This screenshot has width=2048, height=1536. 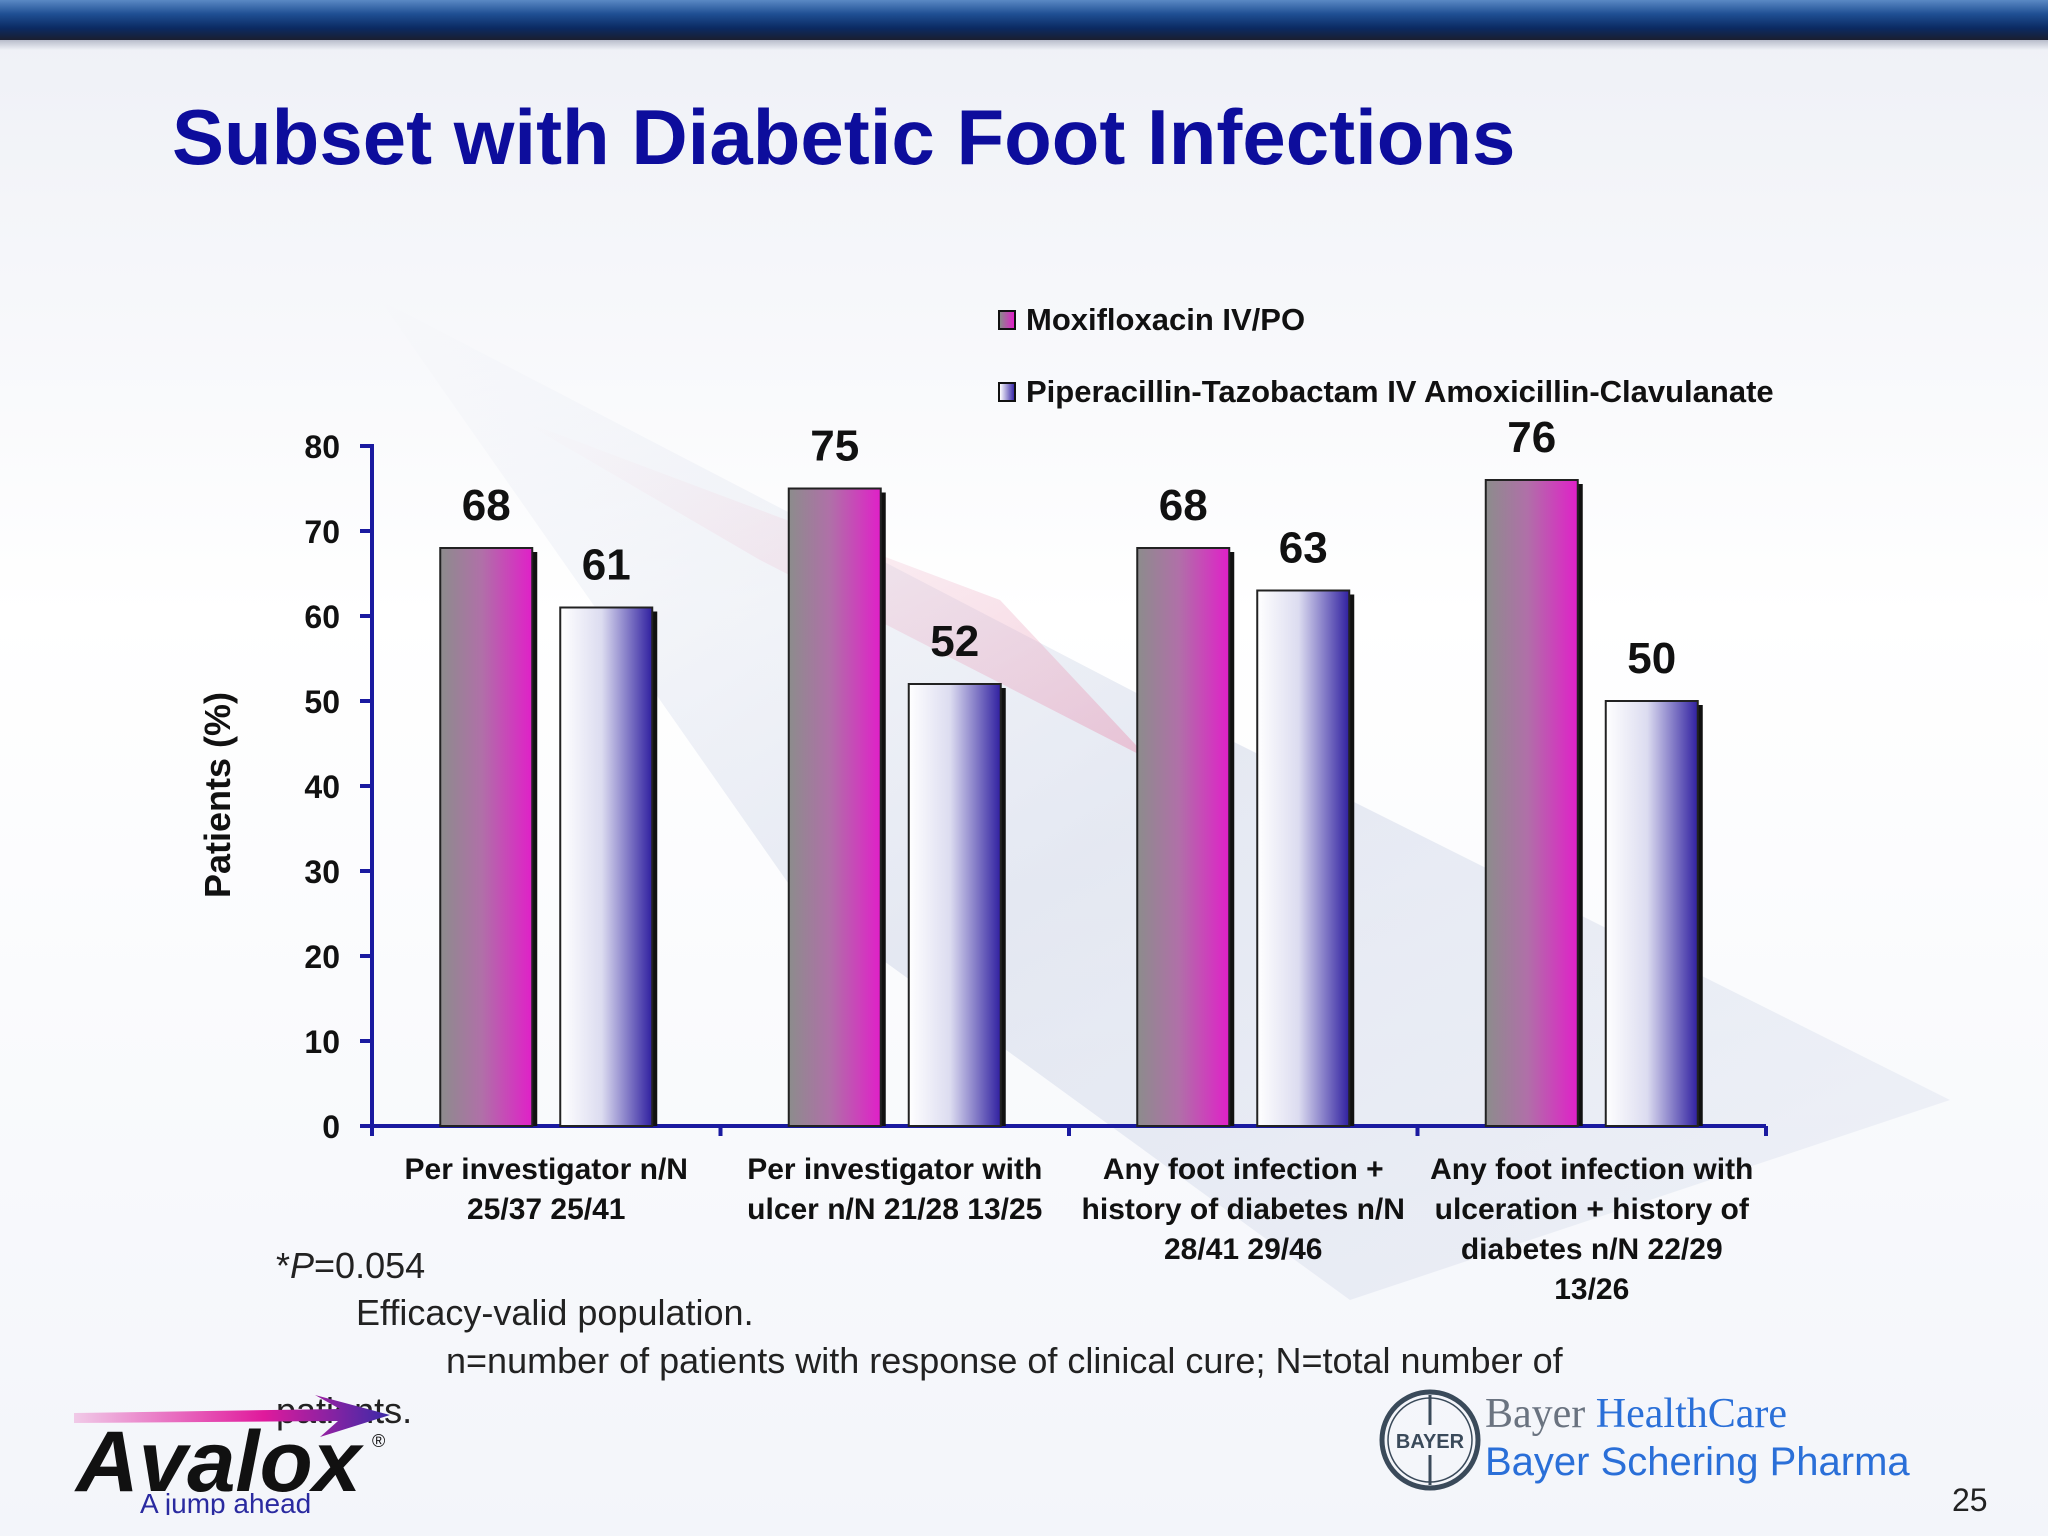 I want to click on data-label-piperacillin: 61, so click(x=606, y=565).